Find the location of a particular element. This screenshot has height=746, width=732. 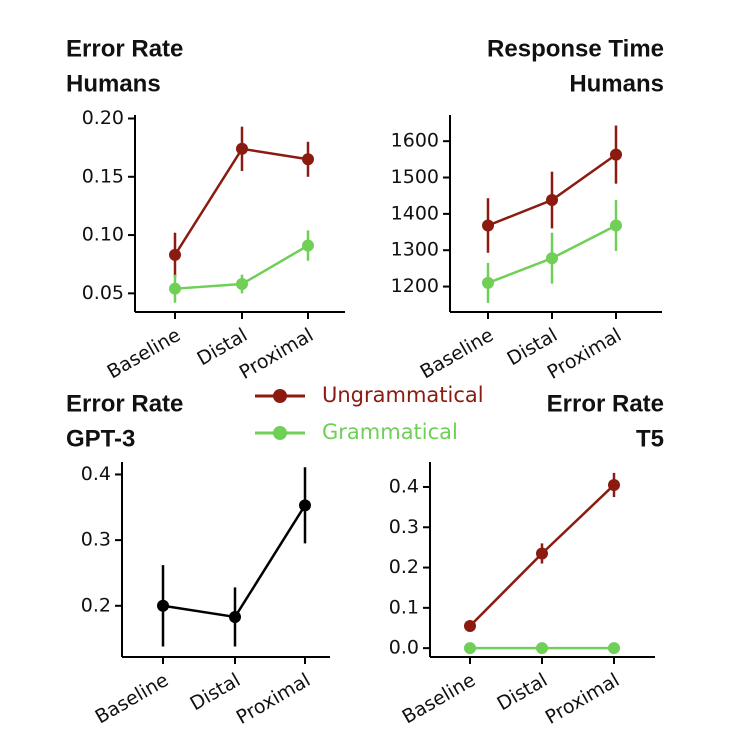

y-tick-label: 0.0 is located at coordinates (404, 648).